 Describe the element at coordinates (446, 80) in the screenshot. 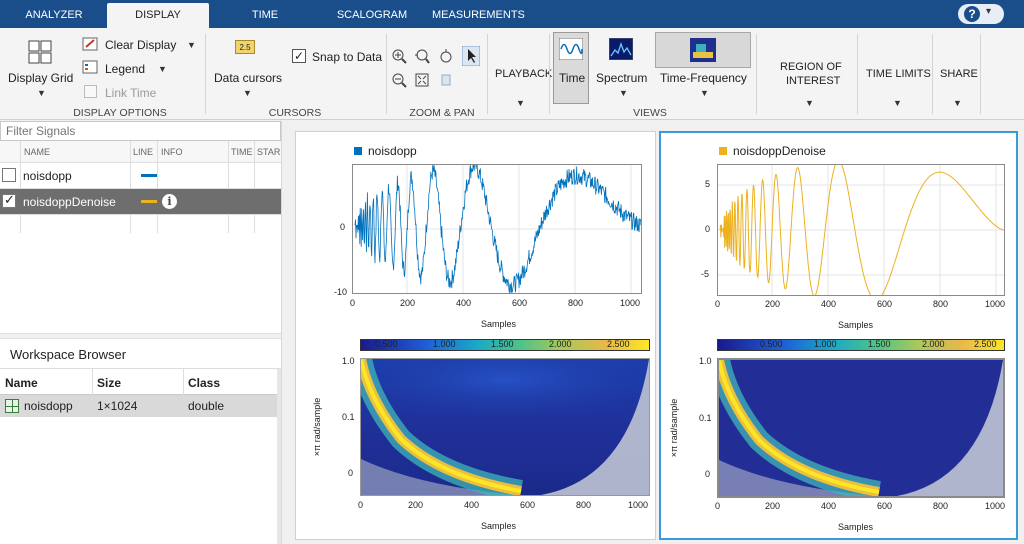

I see `pan-icon` at that location.